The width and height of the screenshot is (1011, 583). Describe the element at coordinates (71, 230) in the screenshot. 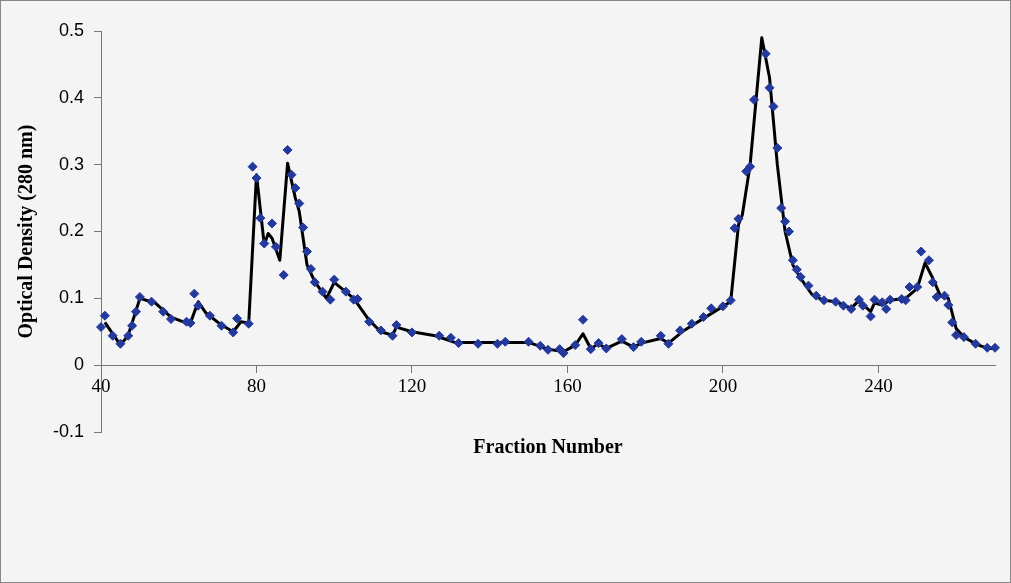

I see `y-tick-label: 0.2` at that location.